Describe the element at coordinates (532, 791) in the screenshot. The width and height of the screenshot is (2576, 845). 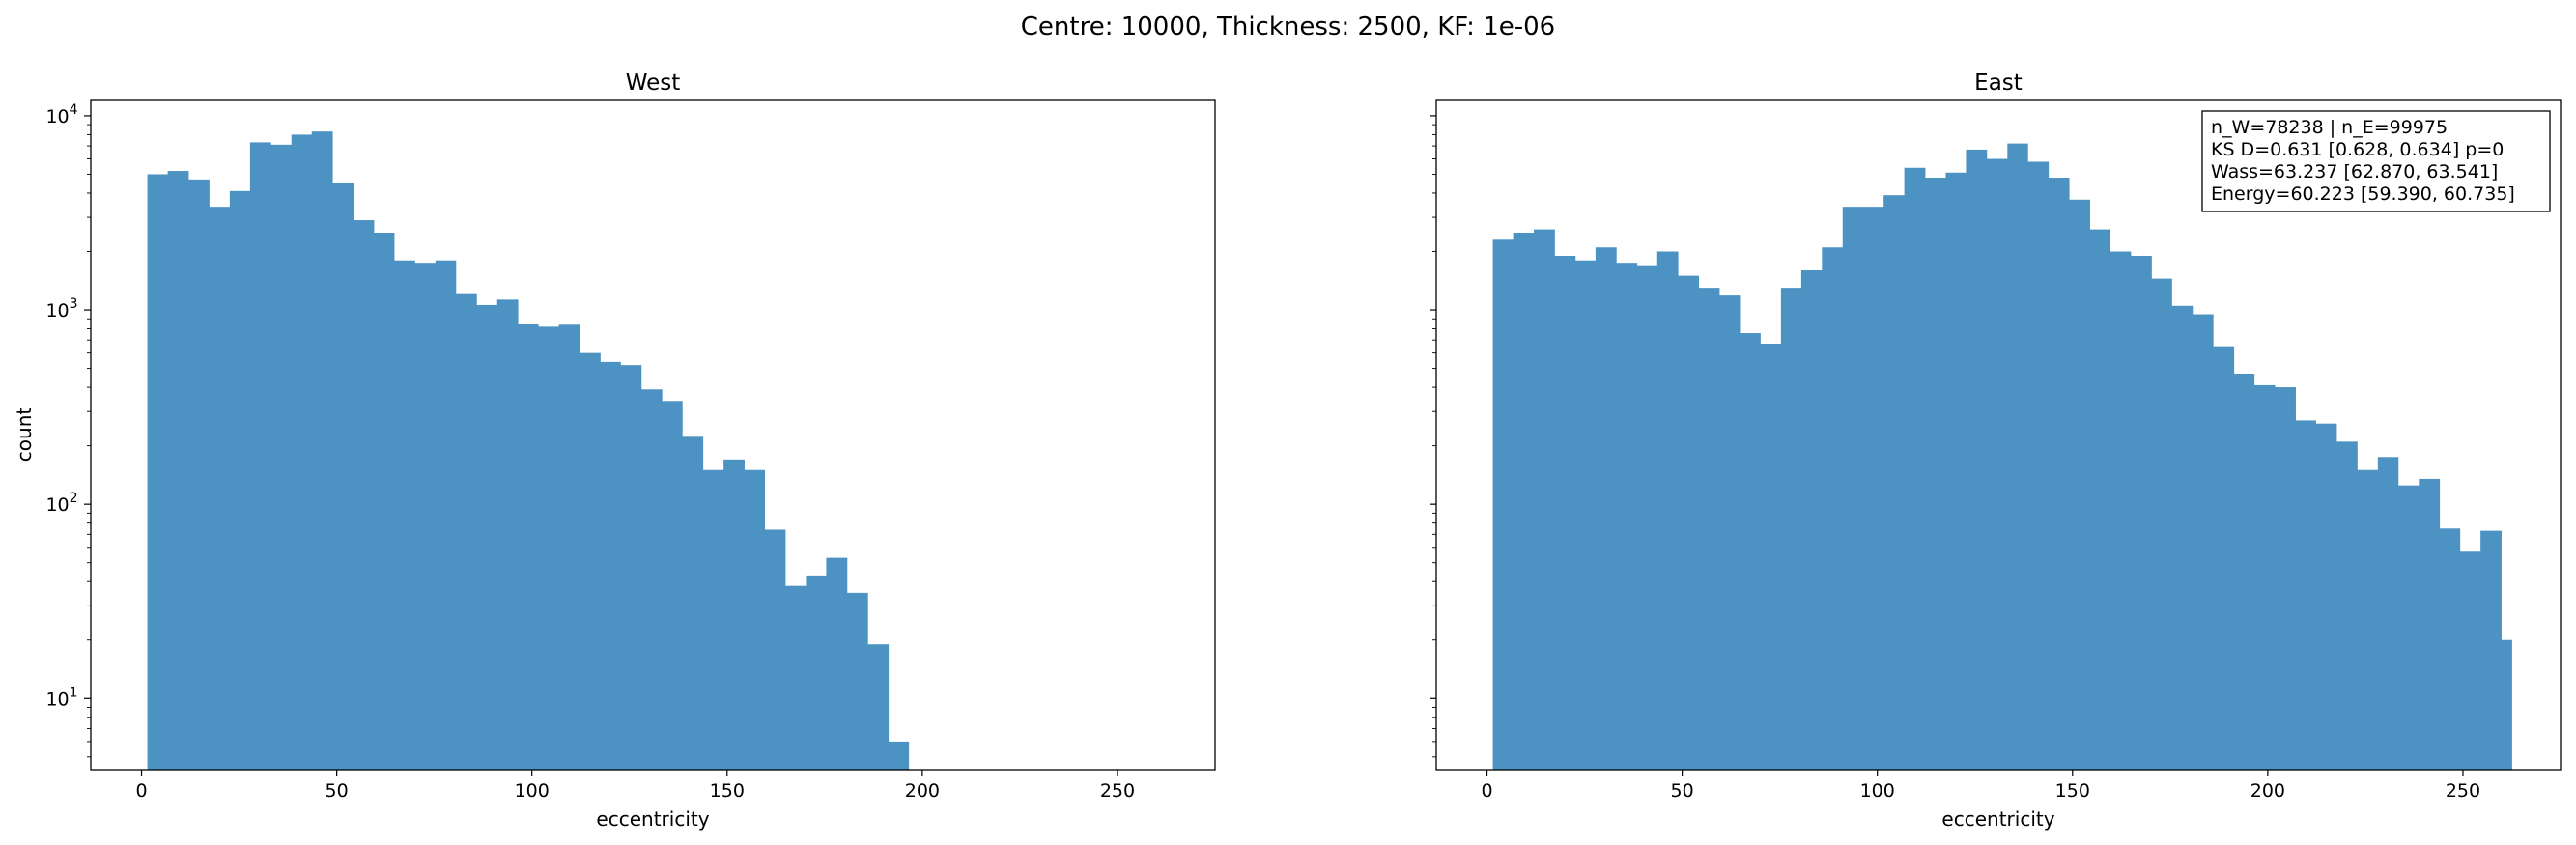
I see `x-tick-label: 100` at that location.